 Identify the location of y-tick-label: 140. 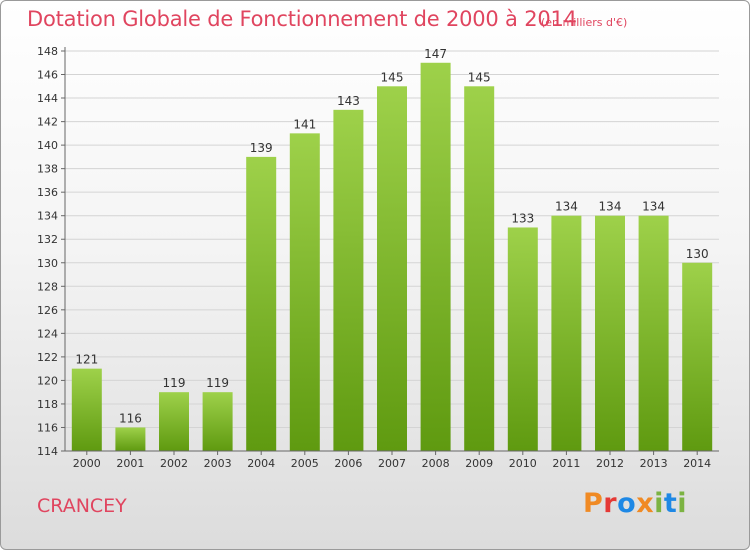
(47, 145).